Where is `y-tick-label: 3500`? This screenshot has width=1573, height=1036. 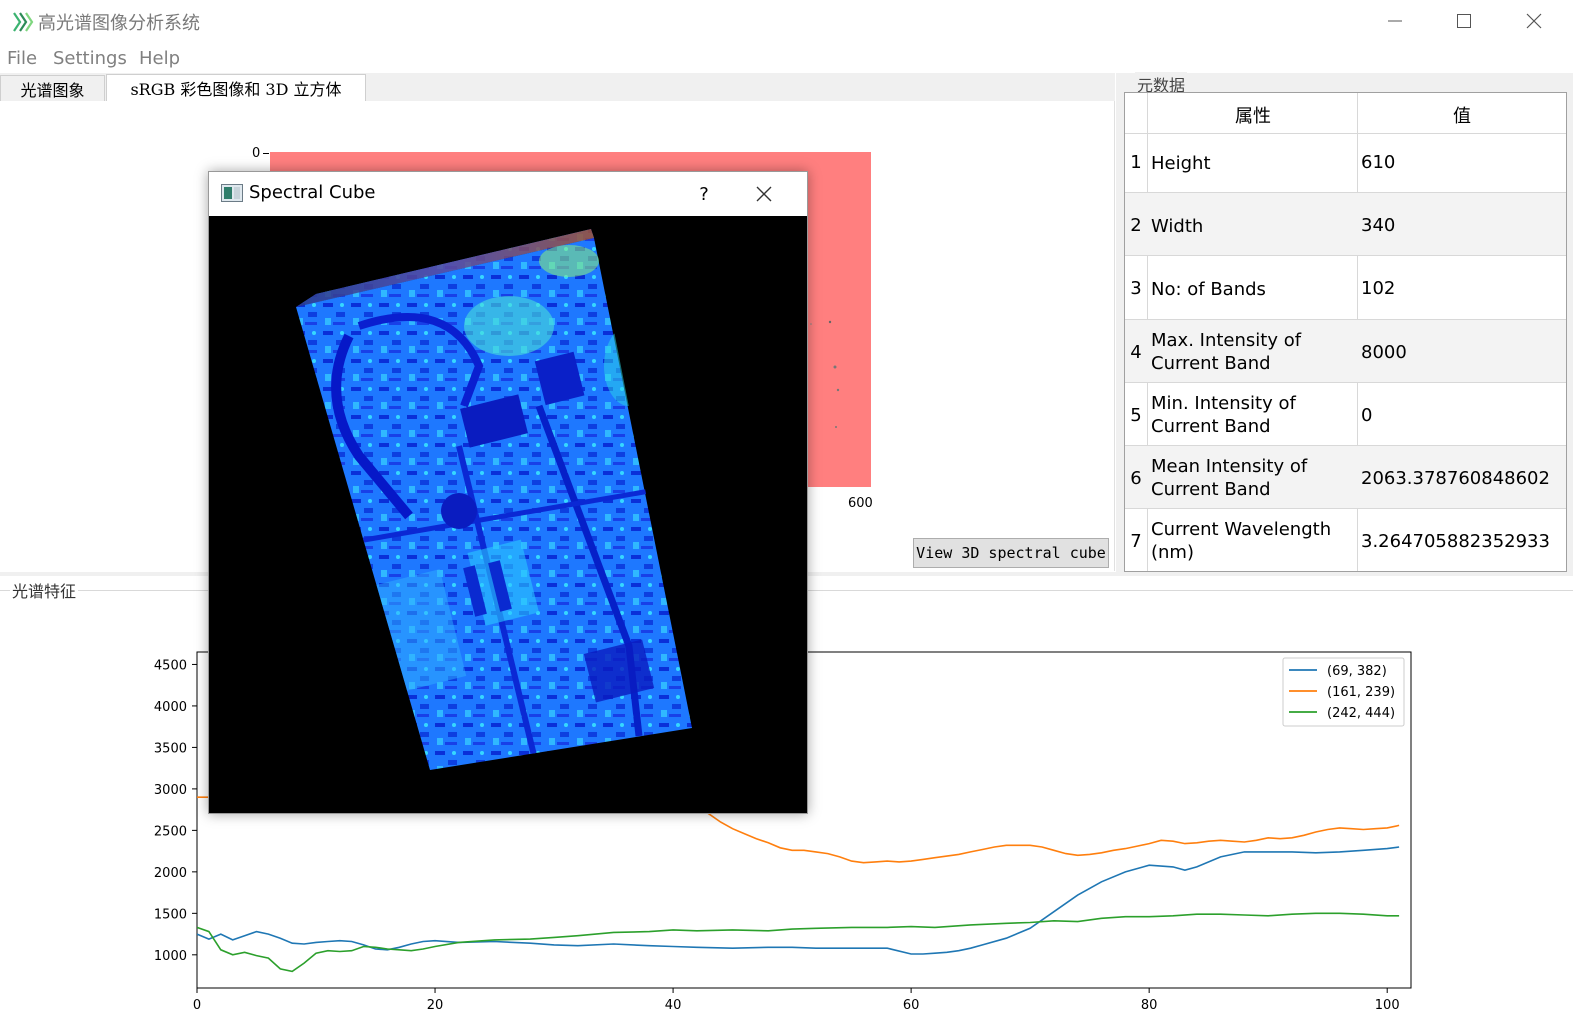
y-tick-label: 3500 is located at coordinates (170, 748).